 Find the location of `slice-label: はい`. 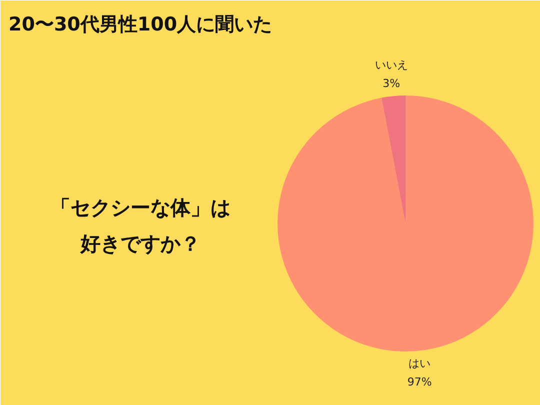

slice-label: はい is located at coordinates (419, 363).